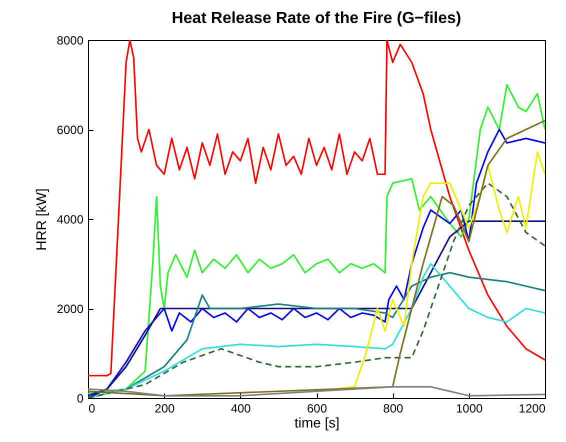 The height and width of the screenshot is (442, 566). Describe the element at coordinates (532, 409) in the screenshot. I see `x-tick-label: 1200` at that location.